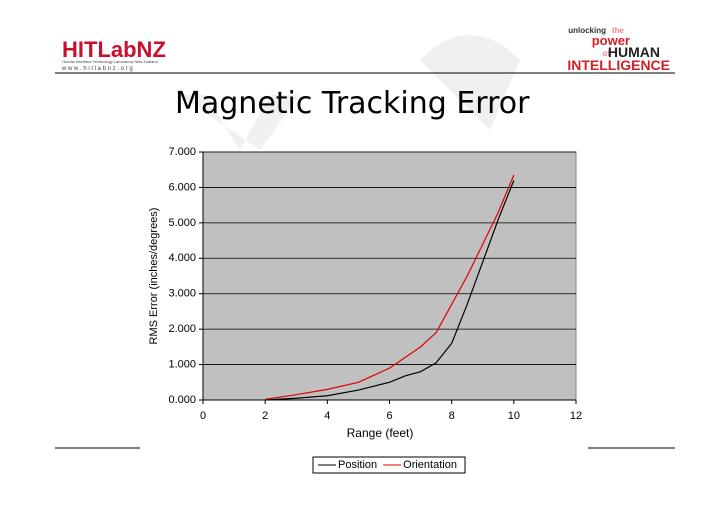 Image resolution: width=728 pixels, height=514 pixels. Describe the element at coordinates (182, 152) in the screenshot. I see `y-tick-label: 7.000` at that location.